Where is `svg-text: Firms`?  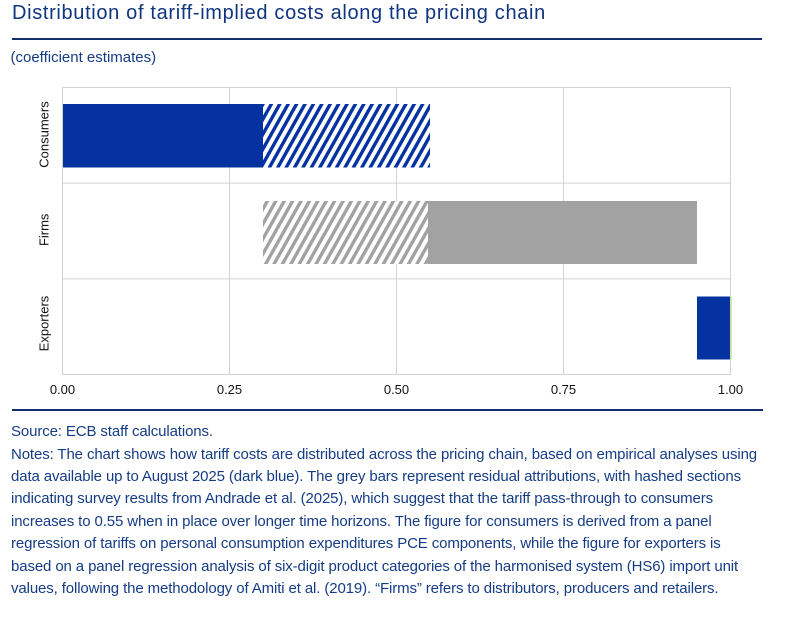
svg-text: Firms is located at coordinates (44, 229).